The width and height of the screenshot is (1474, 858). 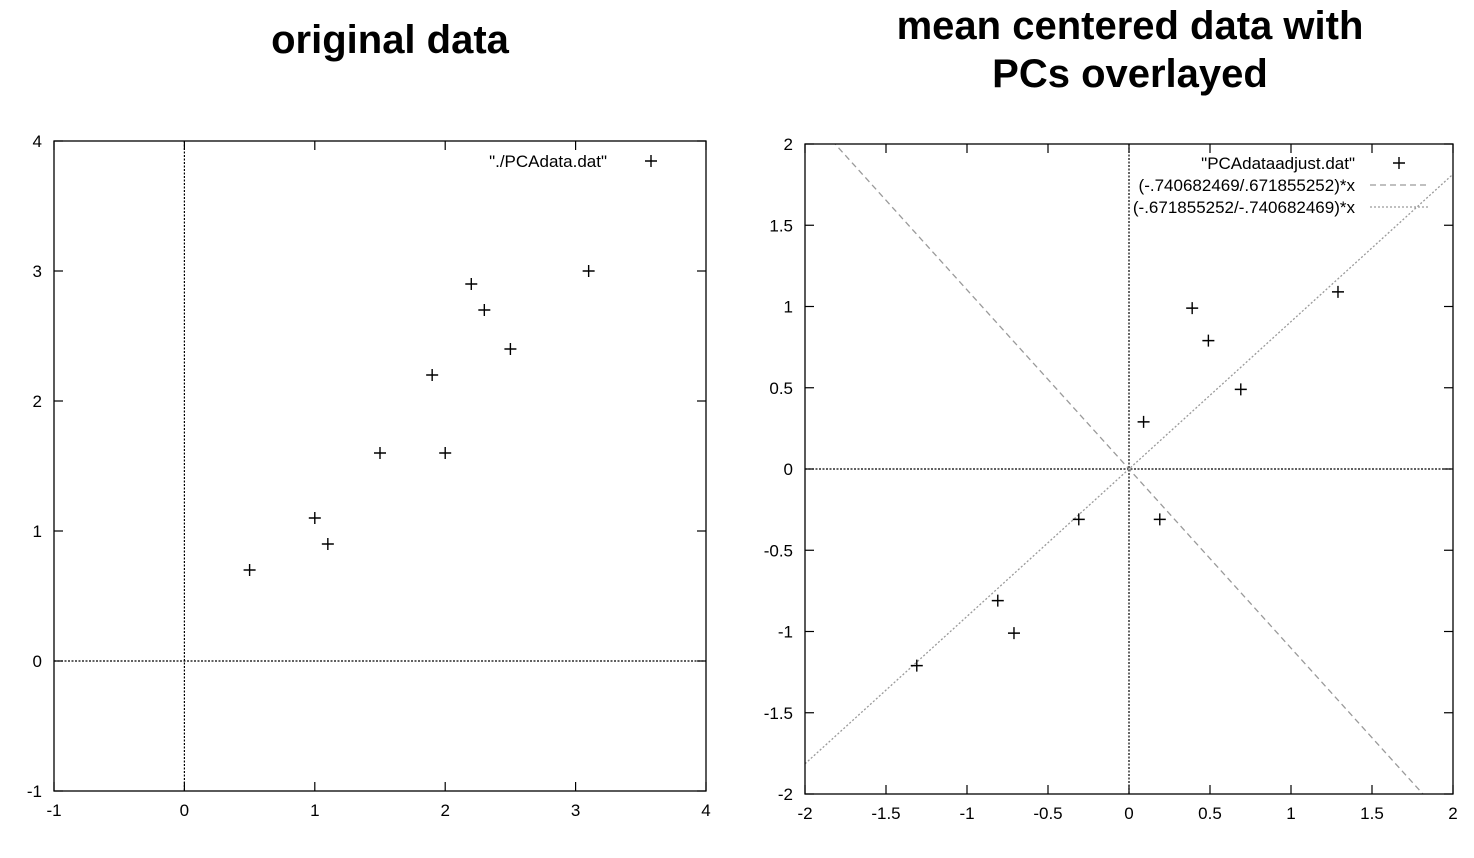 What do you see at coordinates (1399, 163) in the screenshot?
I see `right-legend-marker` at bounding box center [1399, 163].